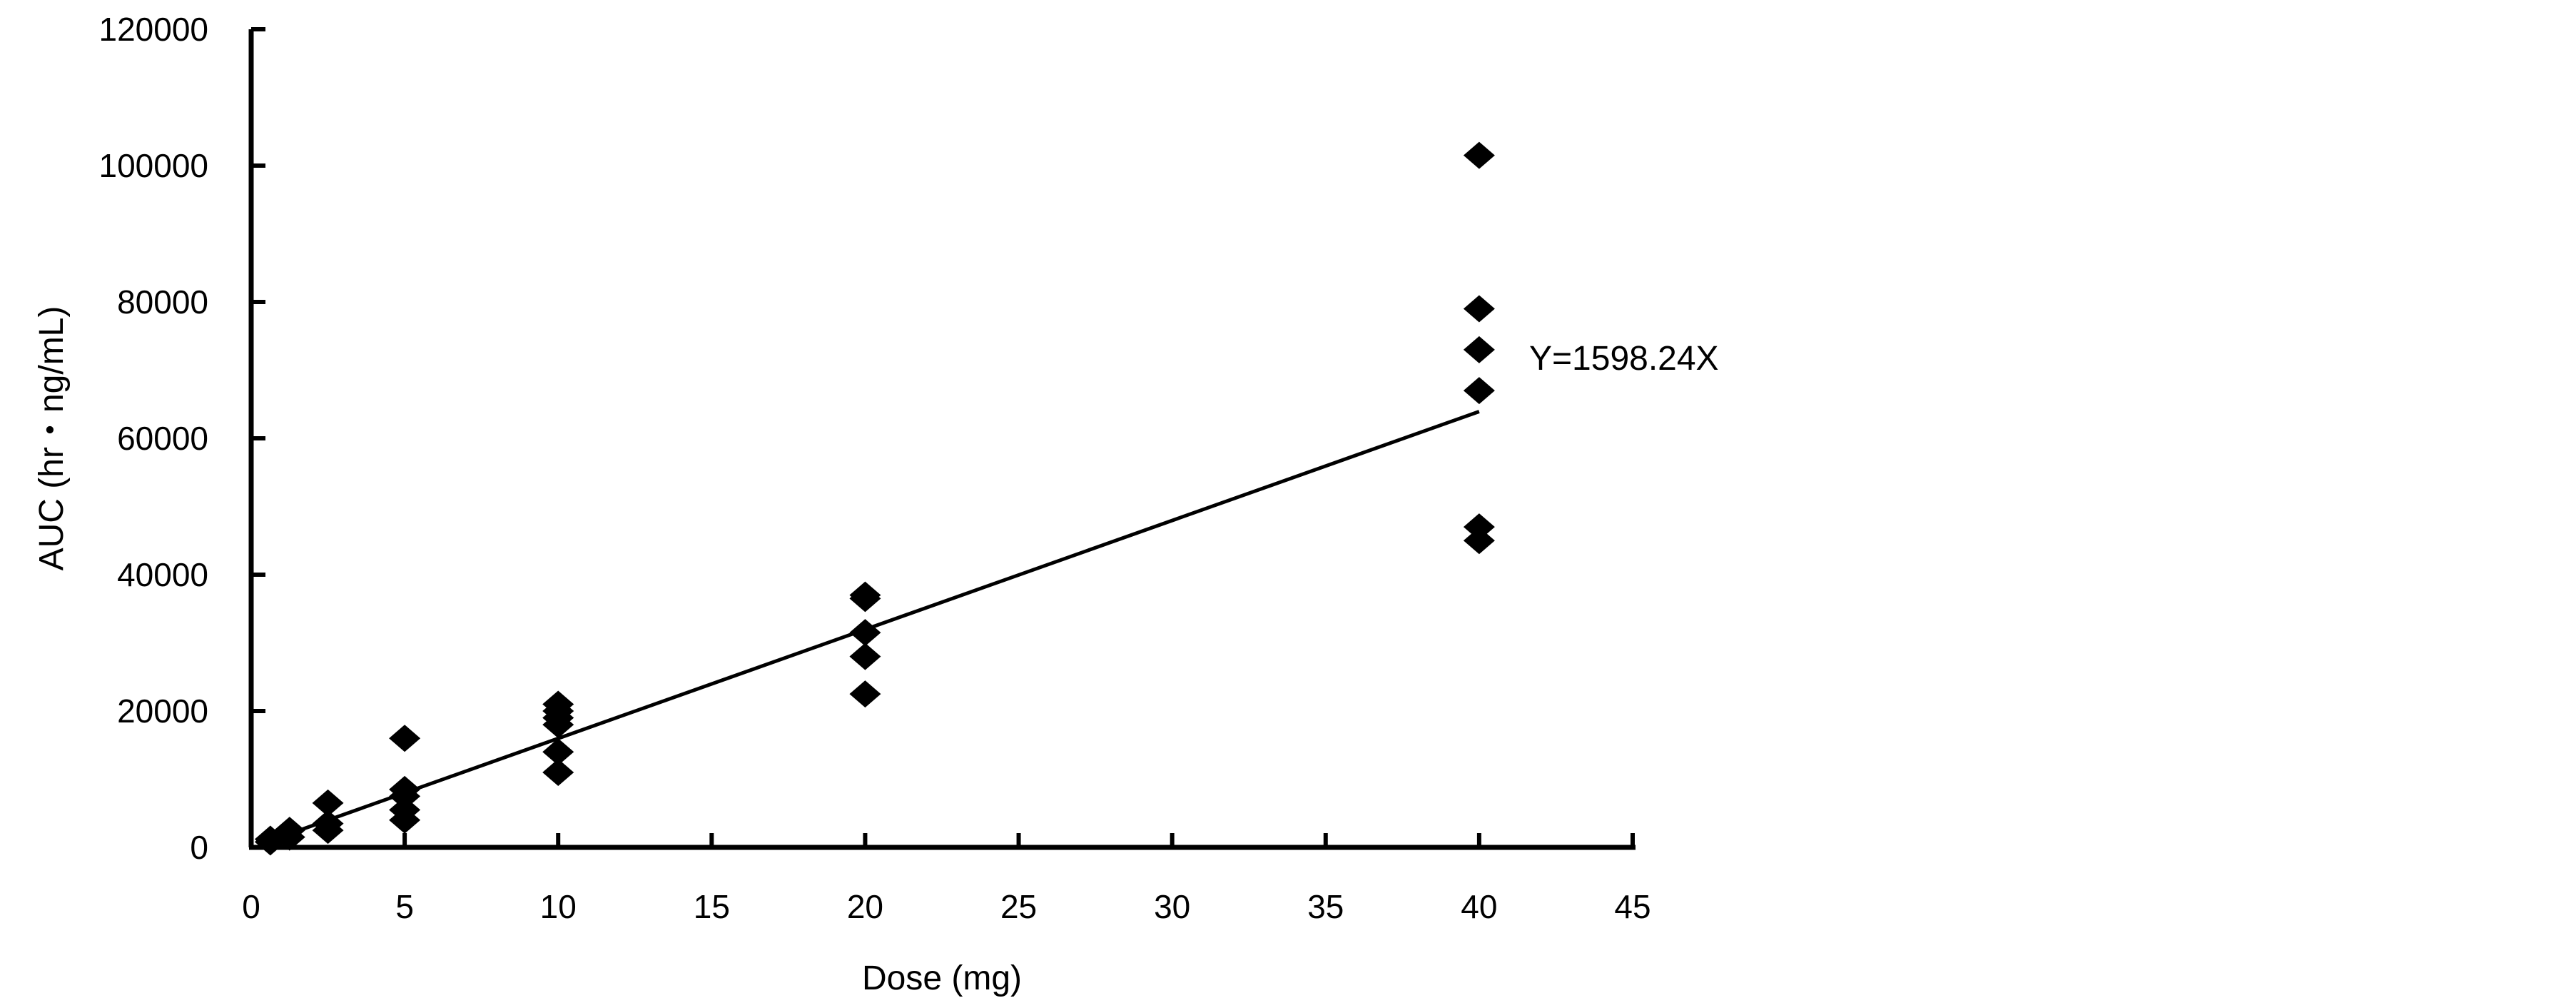 Image resolution: width=2576 pixels, height=1008 pixels. Describe the element at coordinates (1479, 906) in the screenshot. I see `x-tick-label: 40` at that location.